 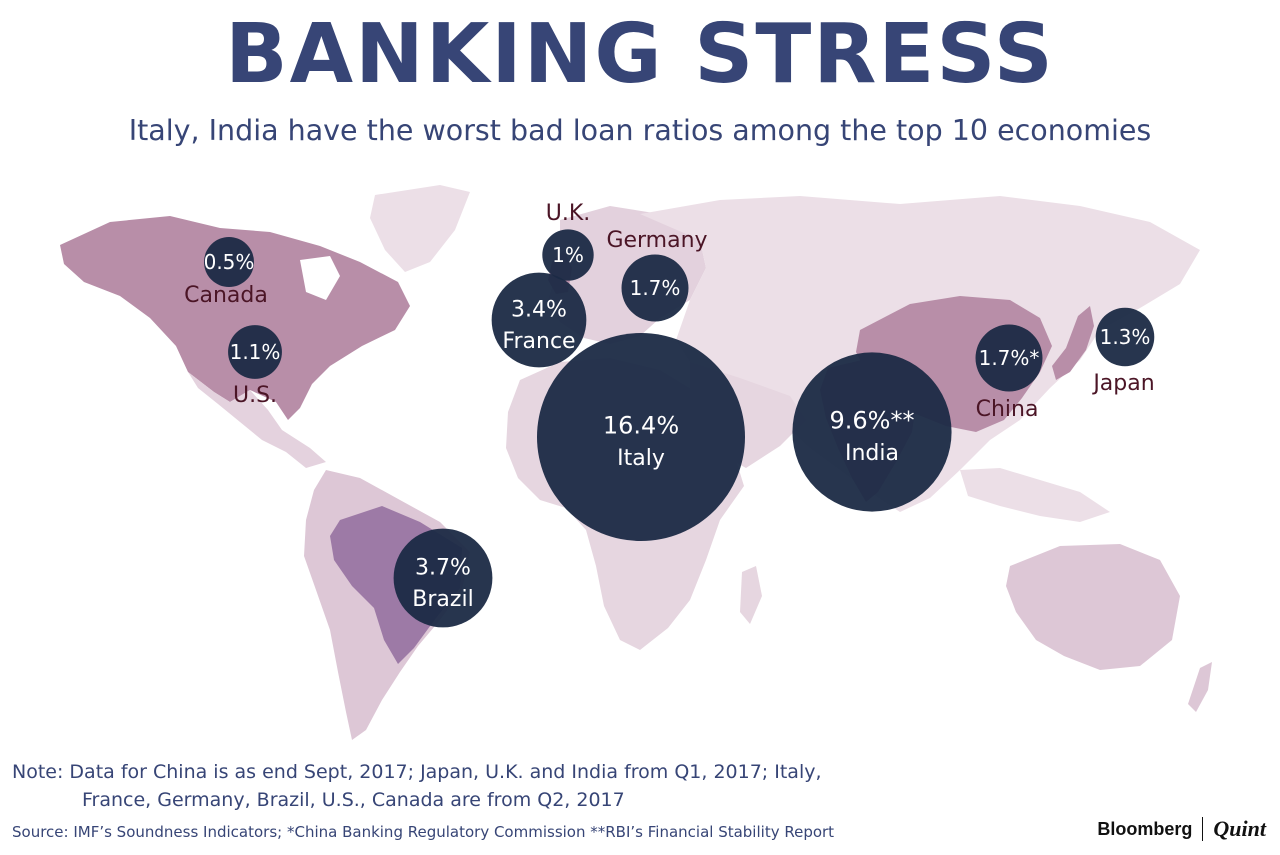 I want to click on value-label-canada: 0.5%, so click(x=229, y=262).